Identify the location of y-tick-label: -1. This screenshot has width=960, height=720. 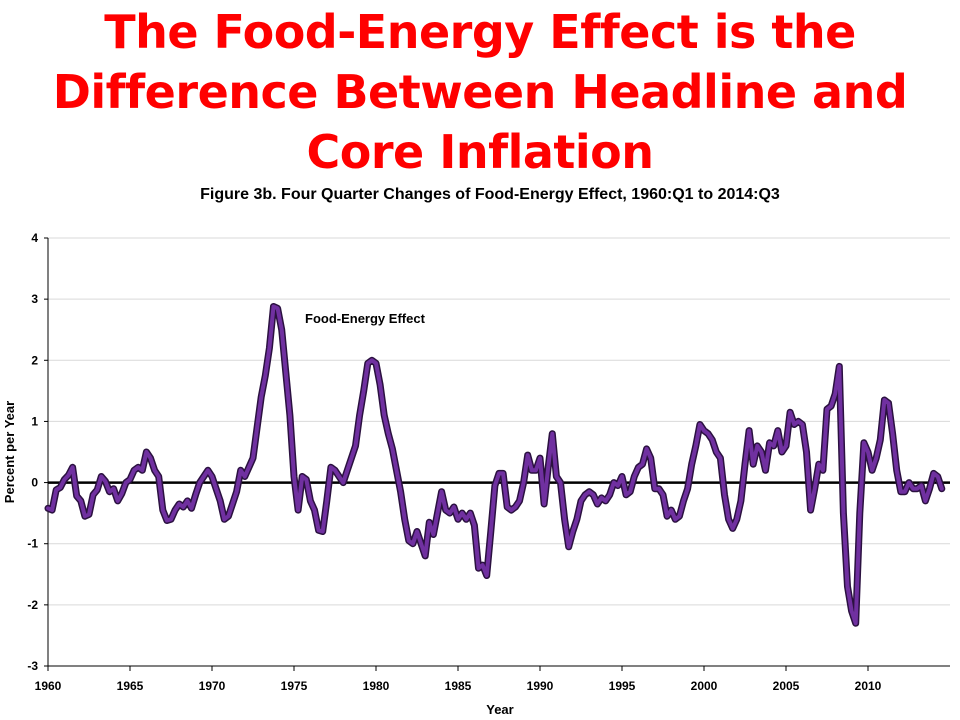
(32, 544).